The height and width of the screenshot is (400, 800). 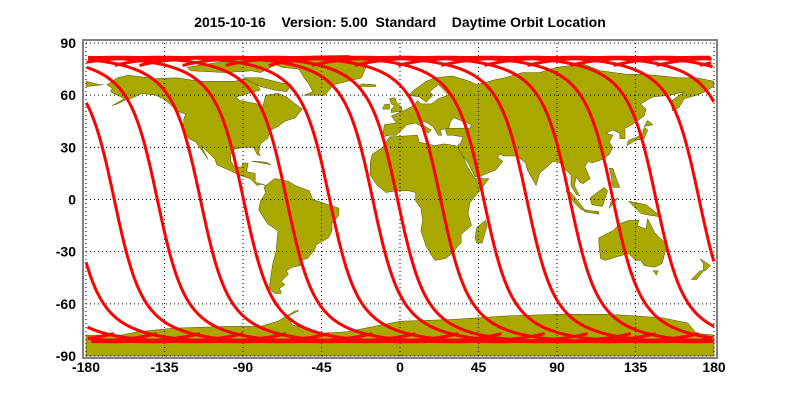 I want to click on land-hokkaido, so click(x=648, y=123).